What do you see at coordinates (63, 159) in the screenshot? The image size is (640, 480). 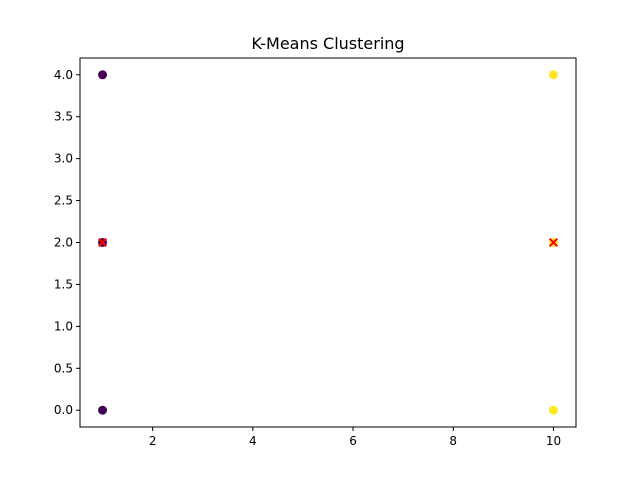 I see `y-tick-label: 3.0` at bounding box center [63, 159].